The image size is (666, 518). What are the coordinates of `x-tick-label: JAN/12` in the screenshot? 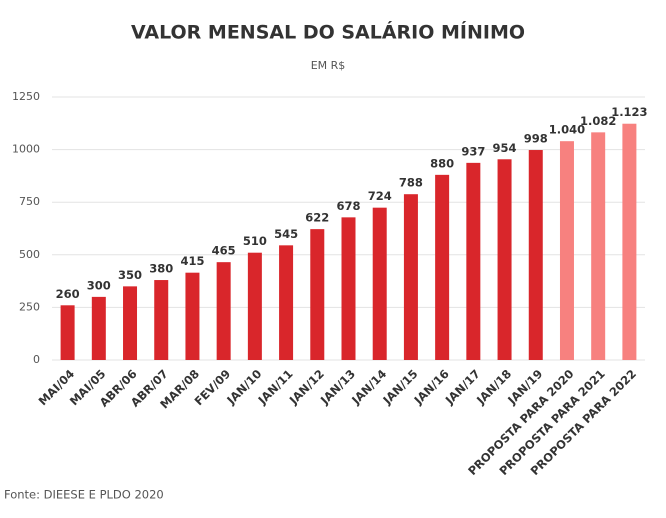 It's located at (306, 387).